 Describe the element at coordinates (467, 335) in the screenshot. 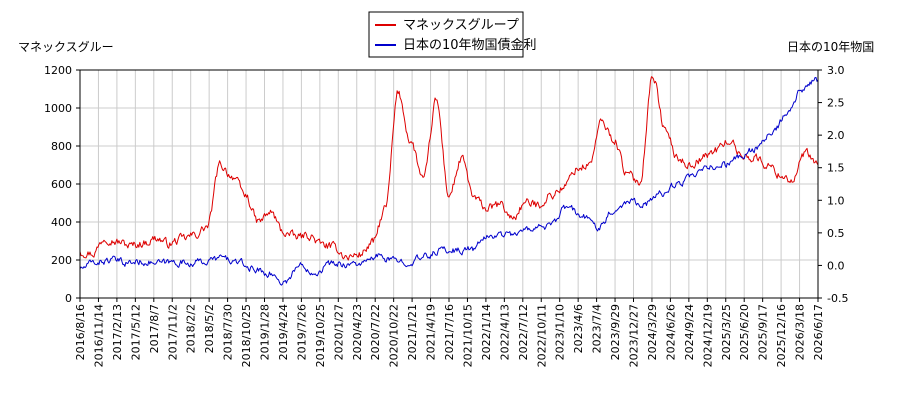

I see `x-tick-label: 2021/10/15` at that location.